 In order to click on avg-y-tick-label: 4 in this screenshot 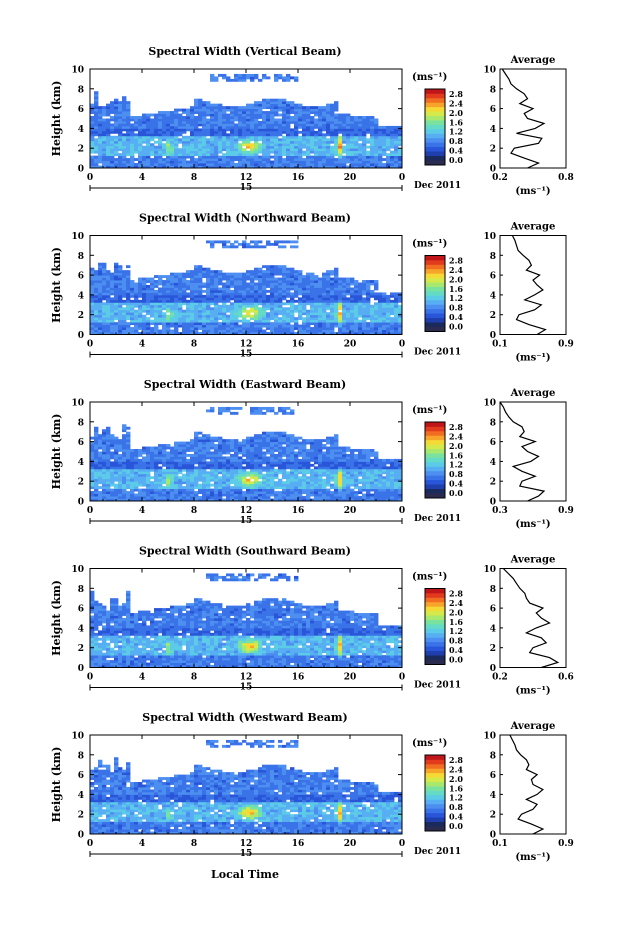, I will do `click(493, 296)`.